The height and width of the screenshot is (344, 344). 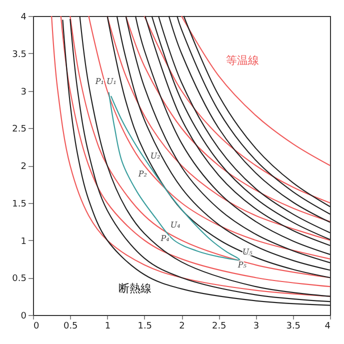 I want to click on y-tick-label: 2, so click(x=23, y=167).